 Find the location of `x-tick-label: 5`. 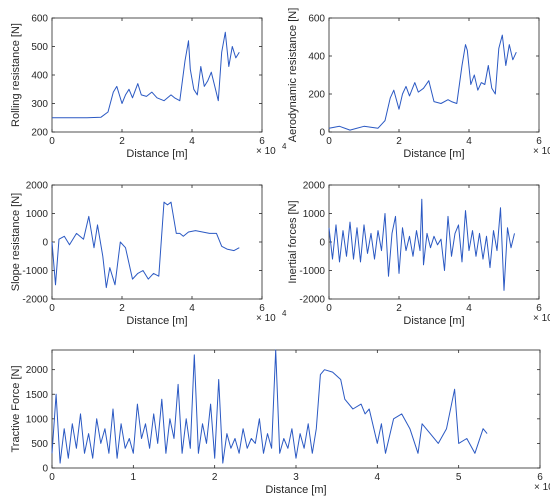

x-tick-label: 5 is located at coordinates (459, 477).